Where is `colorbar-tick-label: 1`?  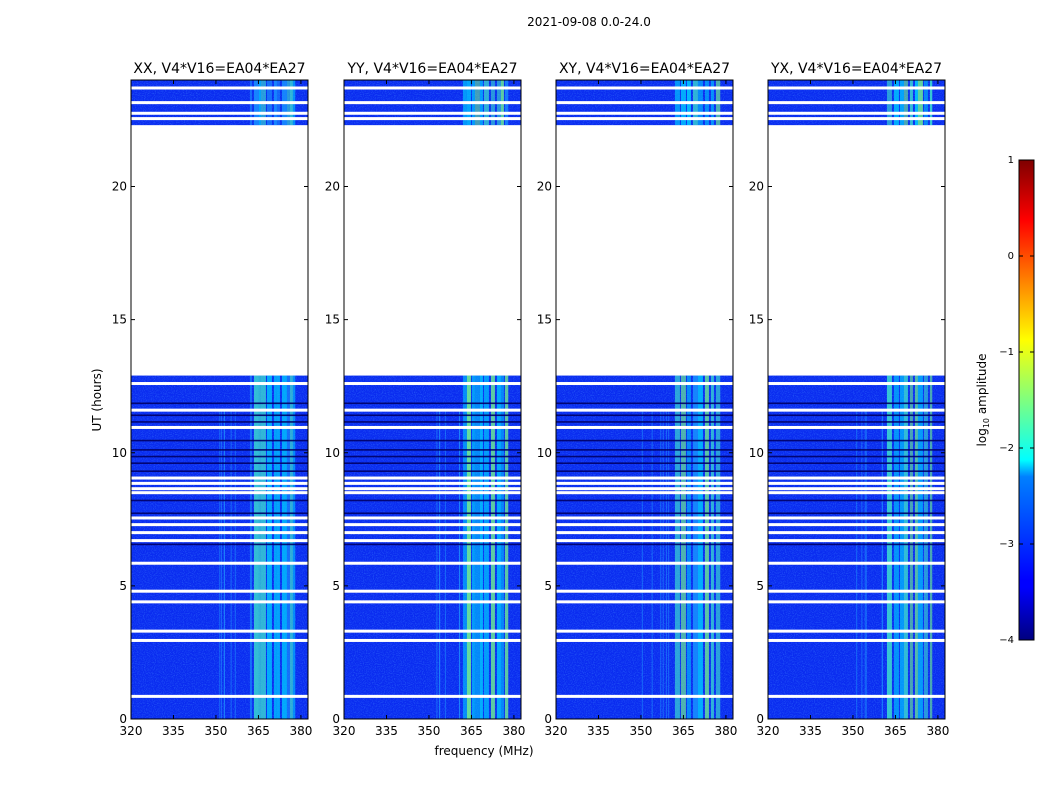
colorbar-tick-label: 1 is located at coordinates (1011, 160).